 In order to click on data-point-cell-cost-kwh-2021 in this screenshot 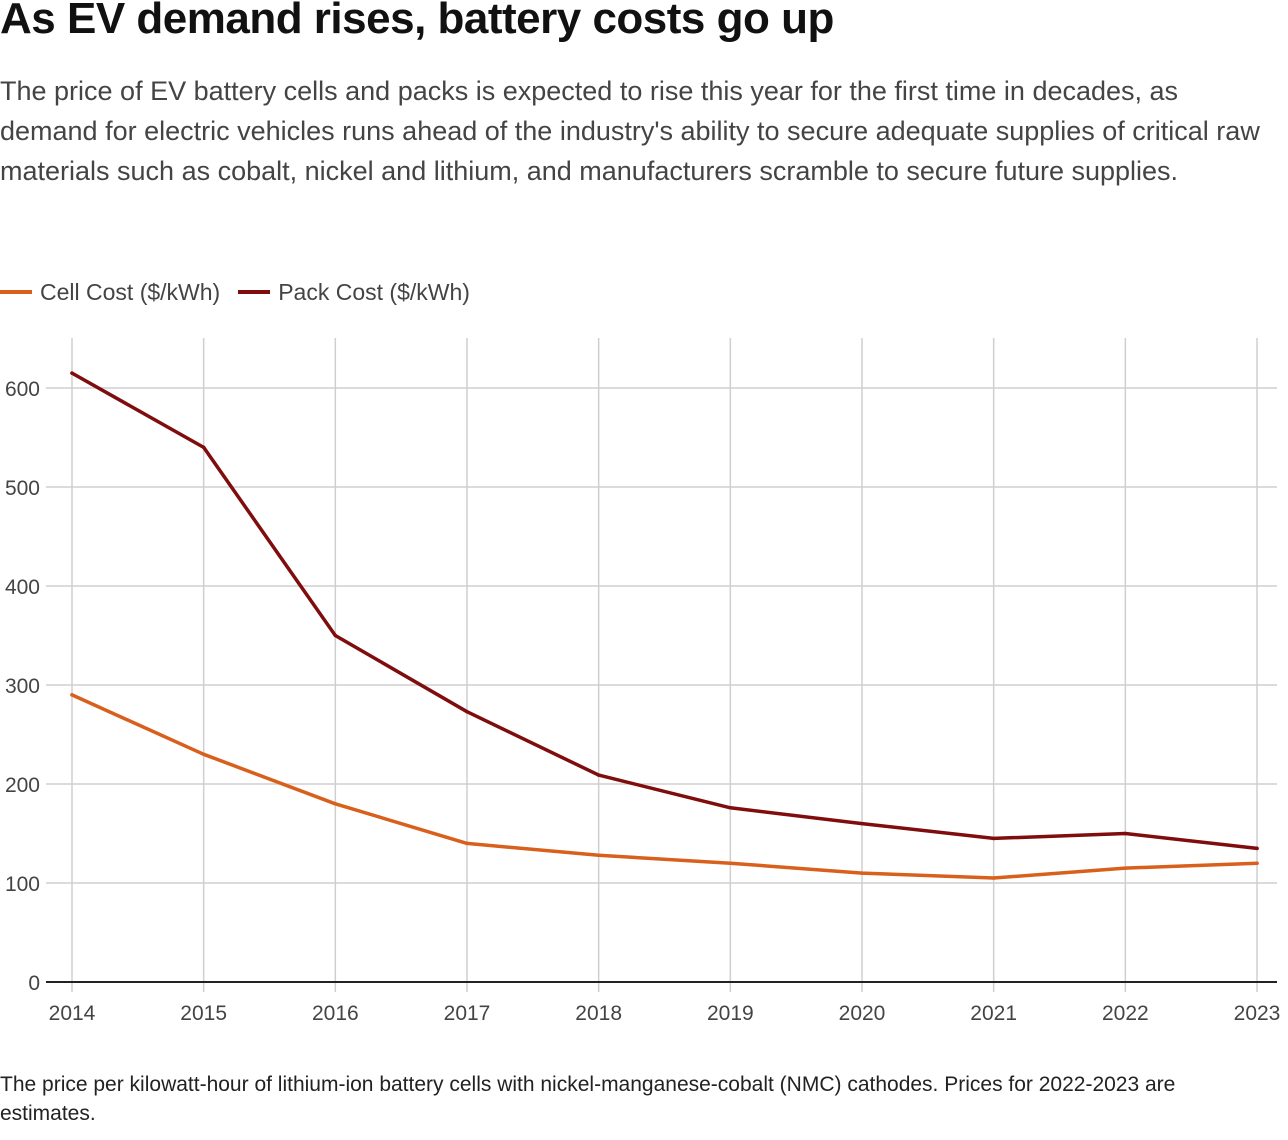, I will do `click(993, 878)`.